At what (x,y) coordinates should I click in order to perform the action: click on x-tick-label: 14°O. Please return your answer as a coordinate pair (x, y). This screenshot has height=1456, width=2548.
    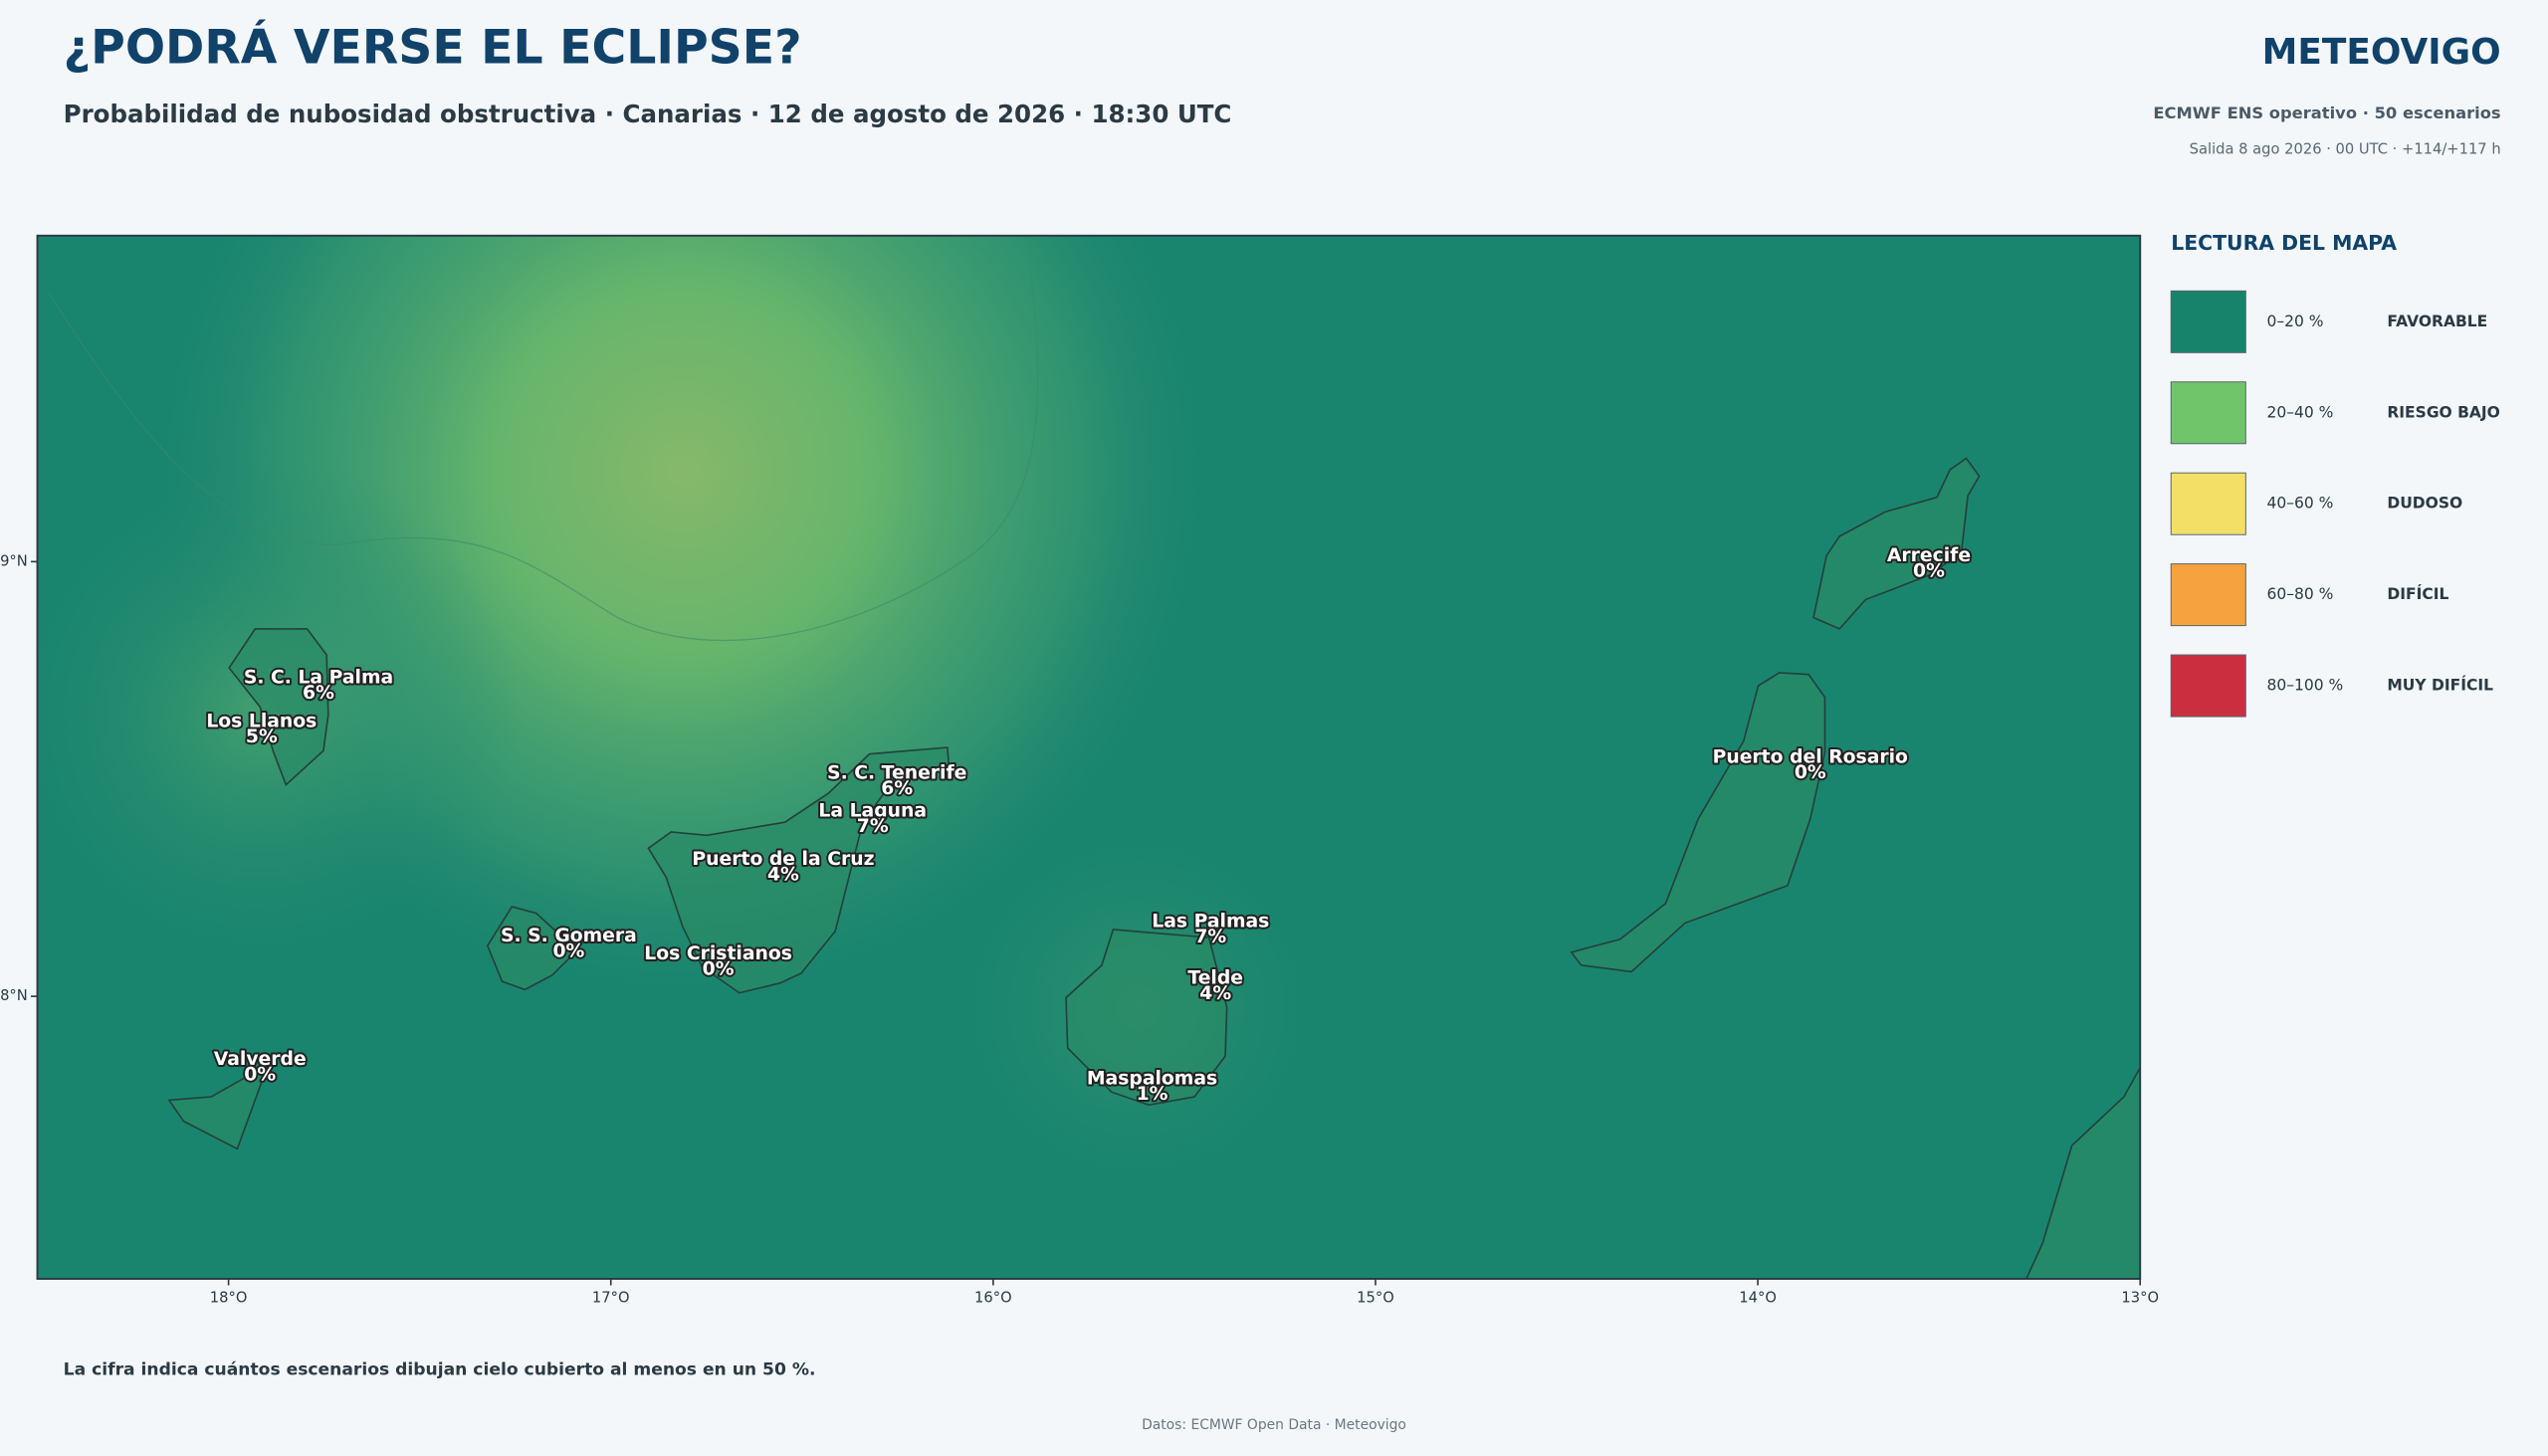
    Looking at the image, I should click on (1758, 1298).